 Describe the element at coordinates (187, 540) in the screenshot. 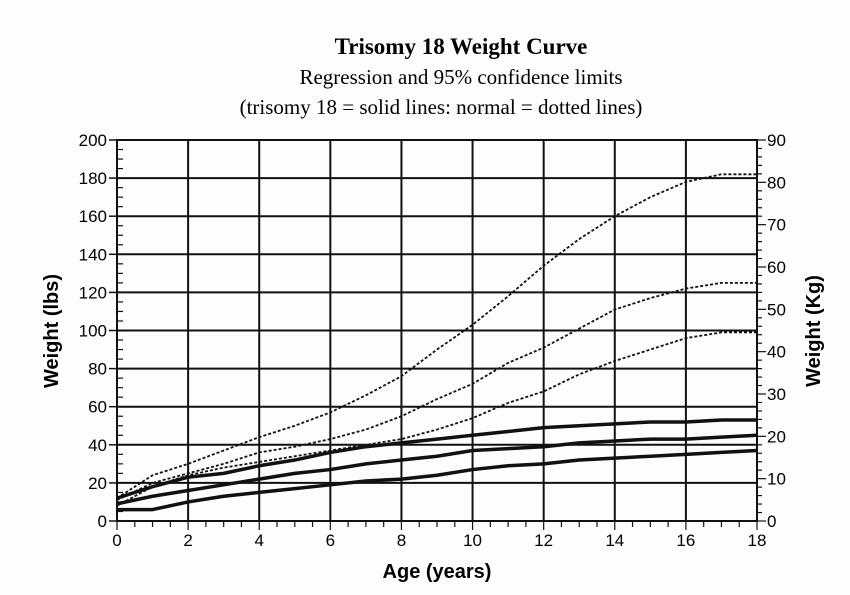

I see `x-tick-label: 2` at that location.